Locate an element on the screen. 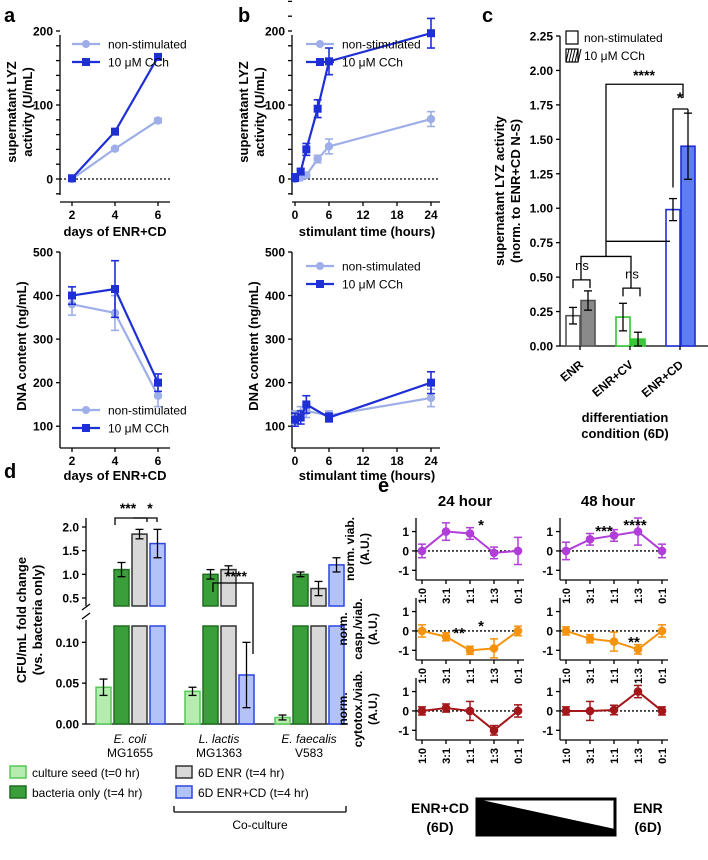  e-star-c24b: * is located at coordinates (481, 626).